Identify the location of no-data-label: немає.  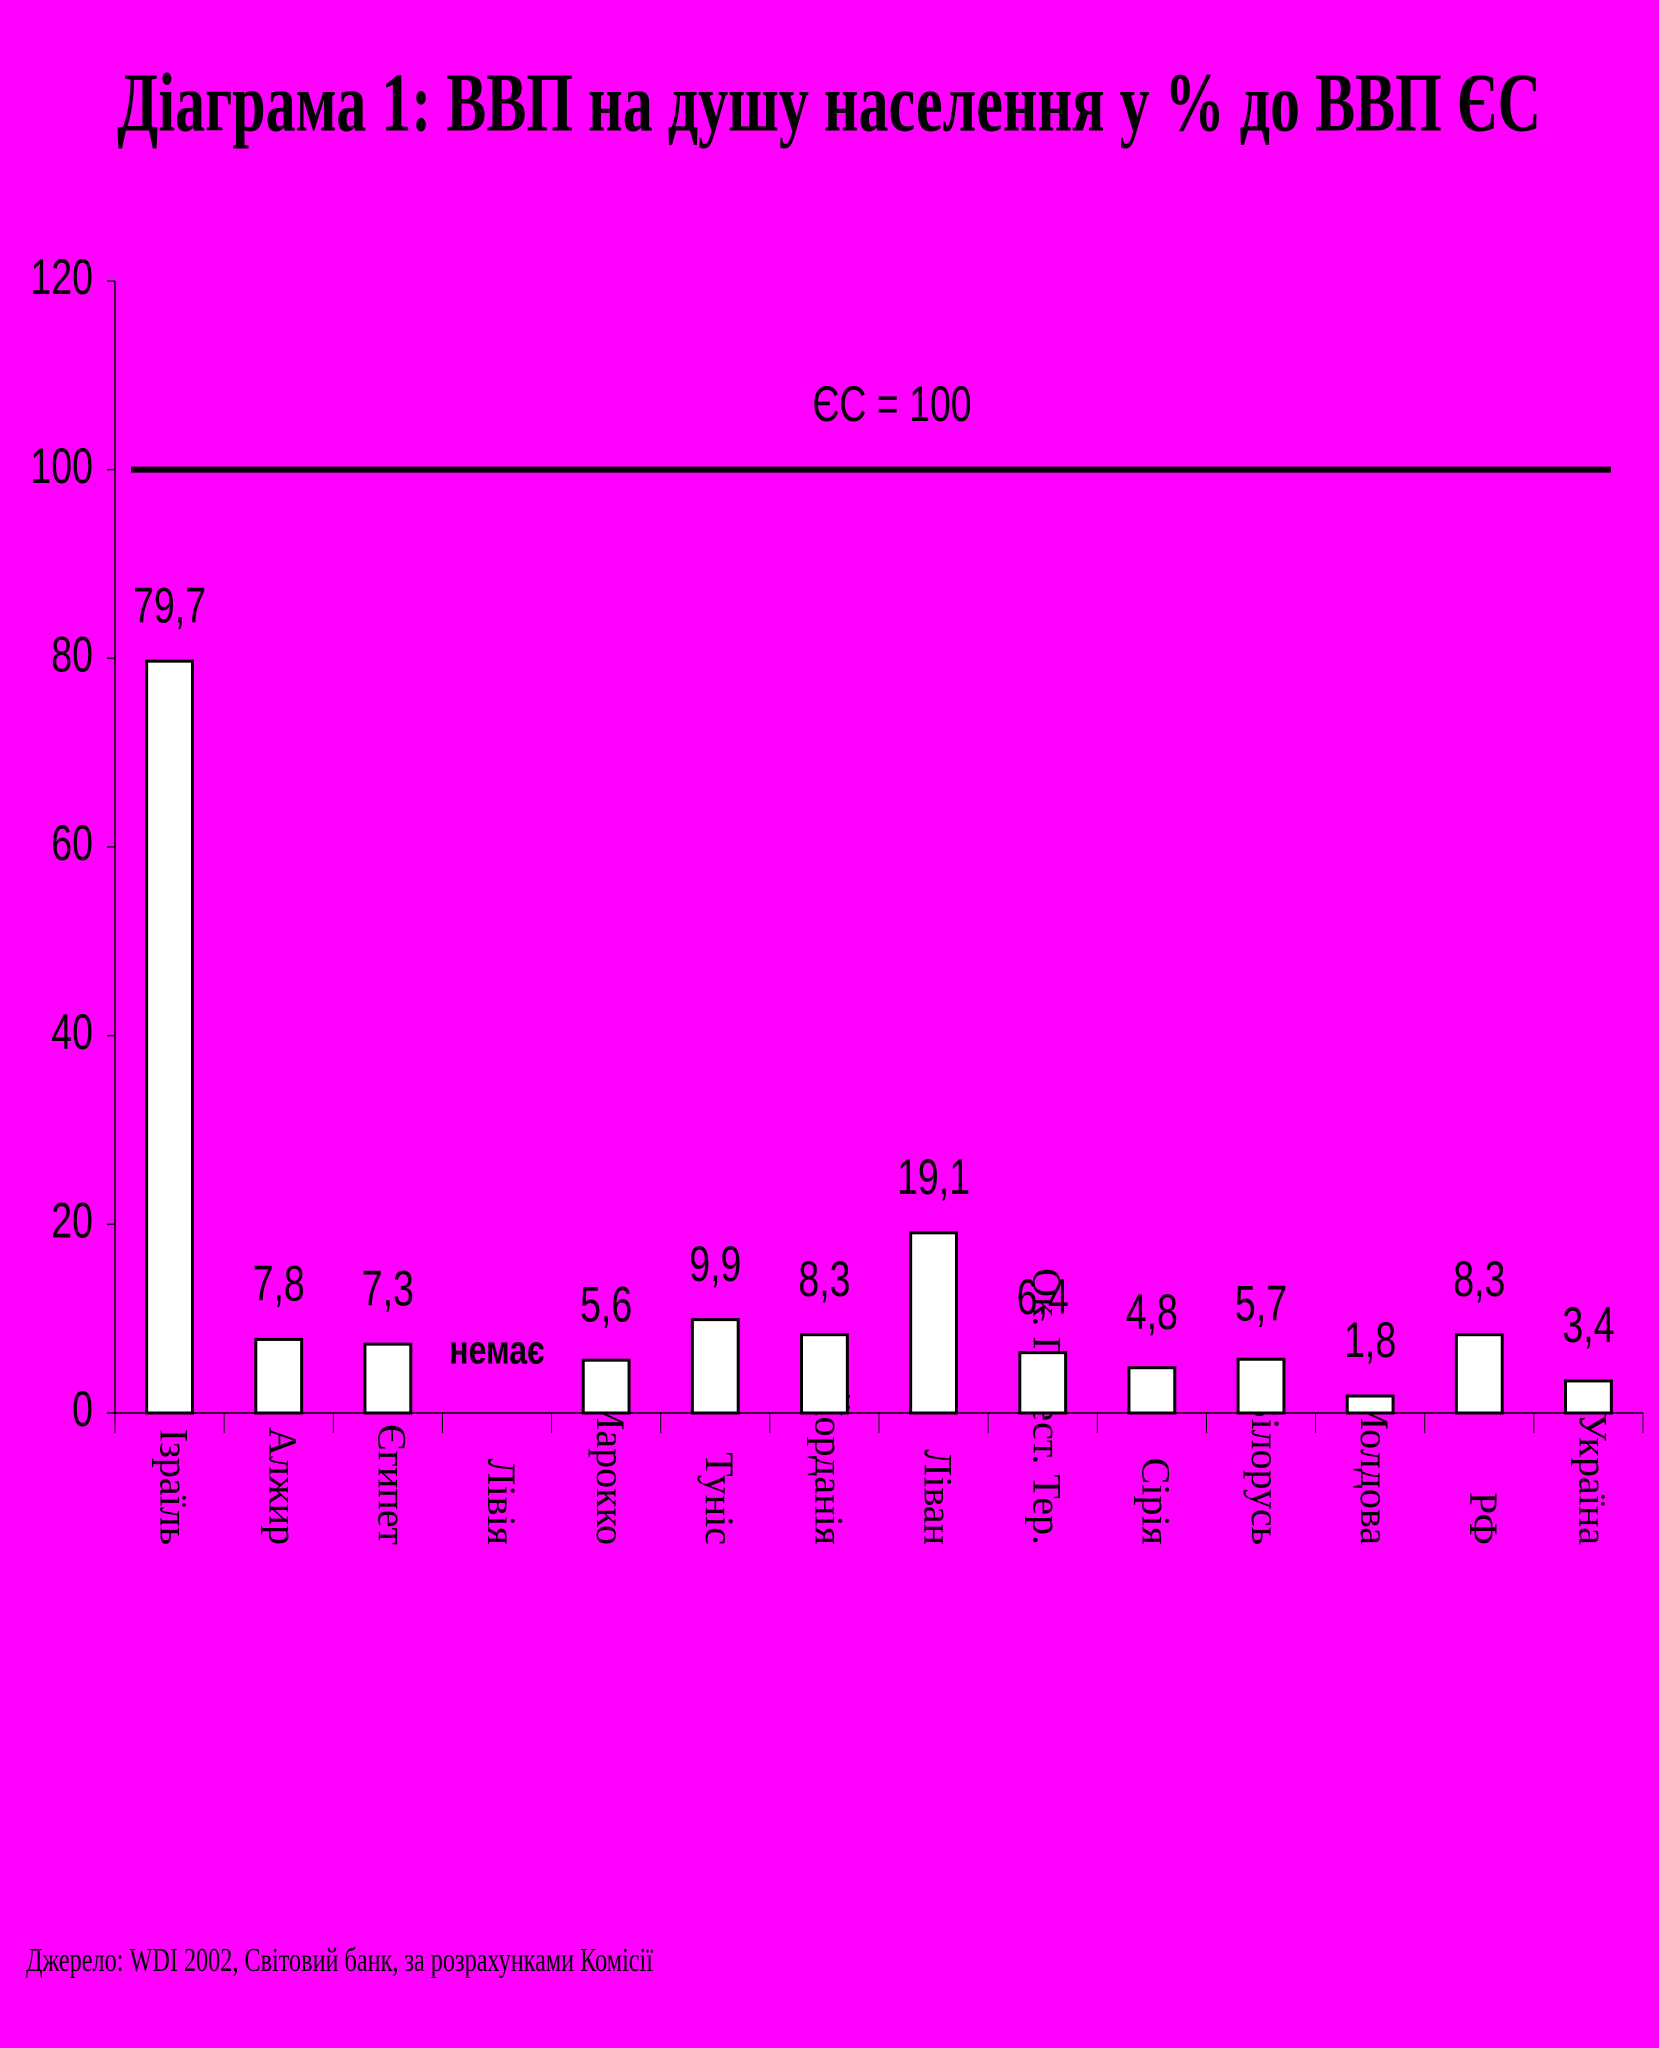
(496, 1349).